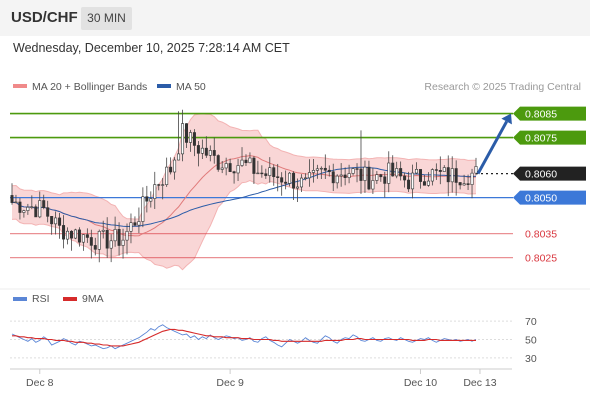 The image size is (590, 400). What do you see at coordinates (261, 379) in the screenshot?
I see `x-axis: Dec 8 Dec 9 Dec 10 Dec 13` at bounding box center [261, 379].